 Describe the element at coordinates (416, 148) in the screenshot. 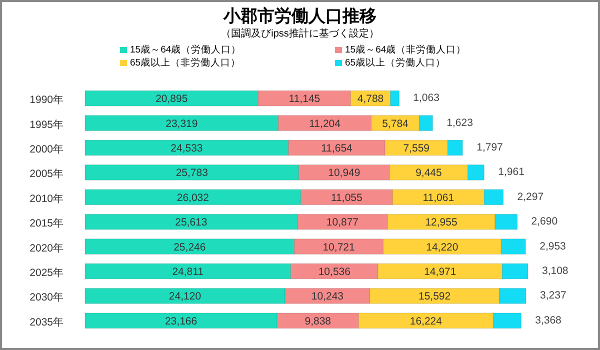

I see `data-label: 7,559` at that location.